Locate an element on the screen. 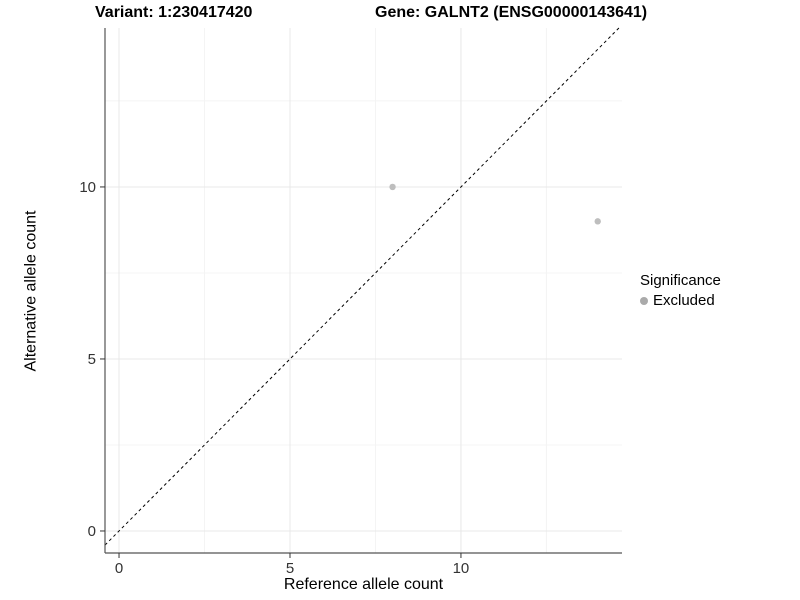 The width and height of the screenshot is (800, 600). legend-point-icon is located at coordinates (644, 300).